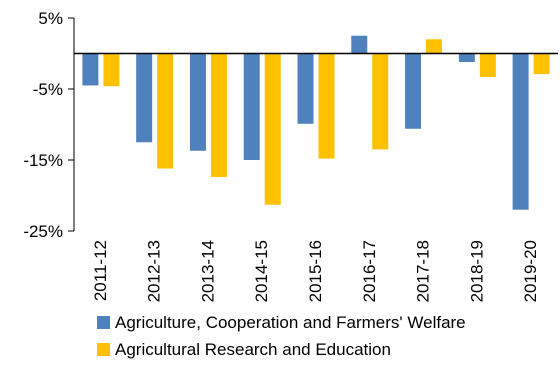  I want to click on x-tick-label: 2018-19, so click(476, 271).